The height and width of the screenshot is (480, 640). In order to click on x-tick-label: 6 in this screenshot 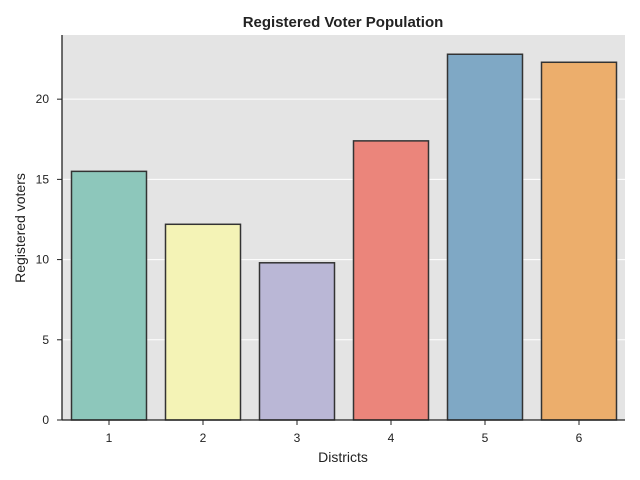, I will do `click(579, 438)`.